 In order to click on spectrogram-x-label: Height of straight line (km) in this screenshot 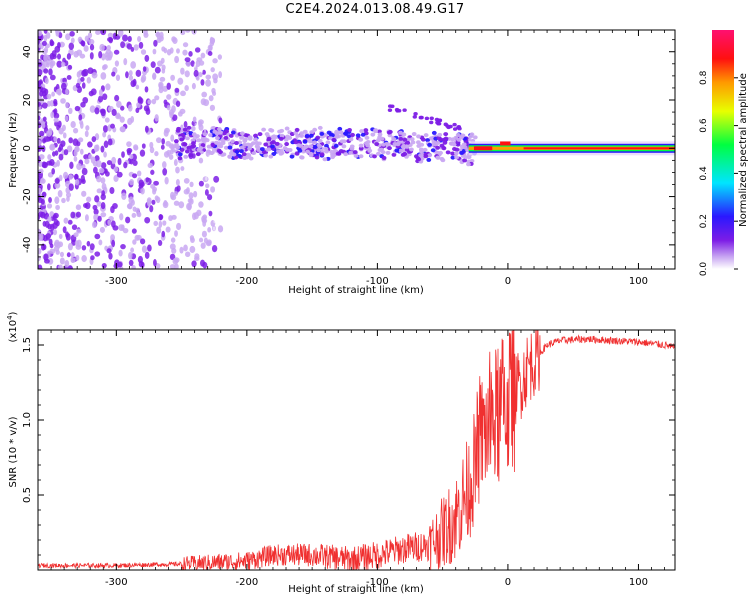, I will do `click(356, 290)`.